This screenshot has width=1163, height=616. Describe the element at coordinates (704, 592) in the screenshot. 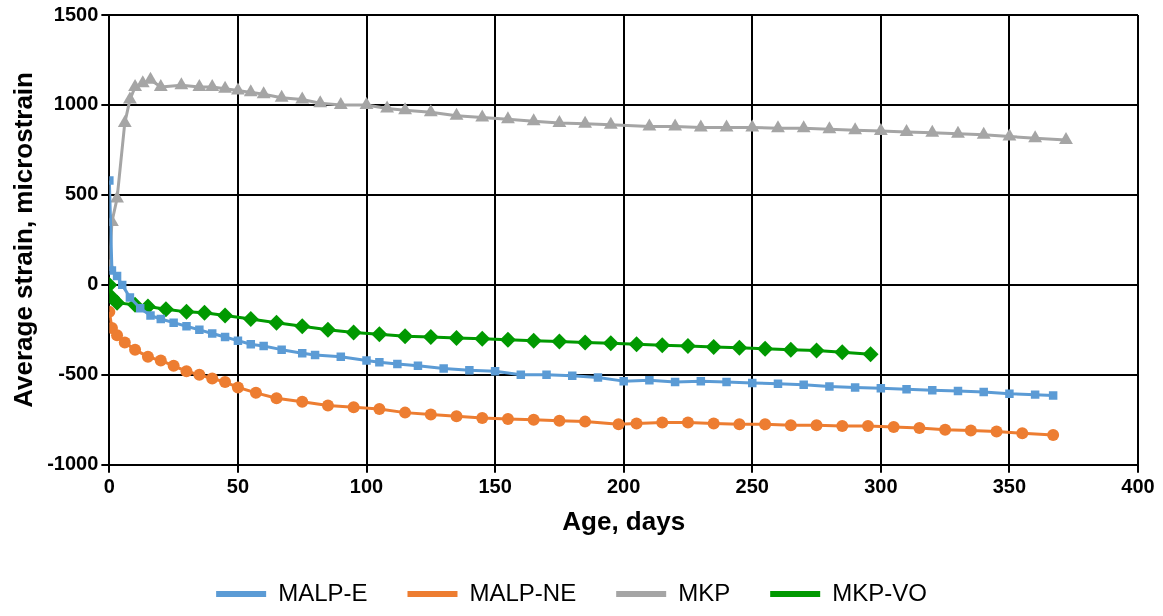

I see `legend-label: MKP` at that location.